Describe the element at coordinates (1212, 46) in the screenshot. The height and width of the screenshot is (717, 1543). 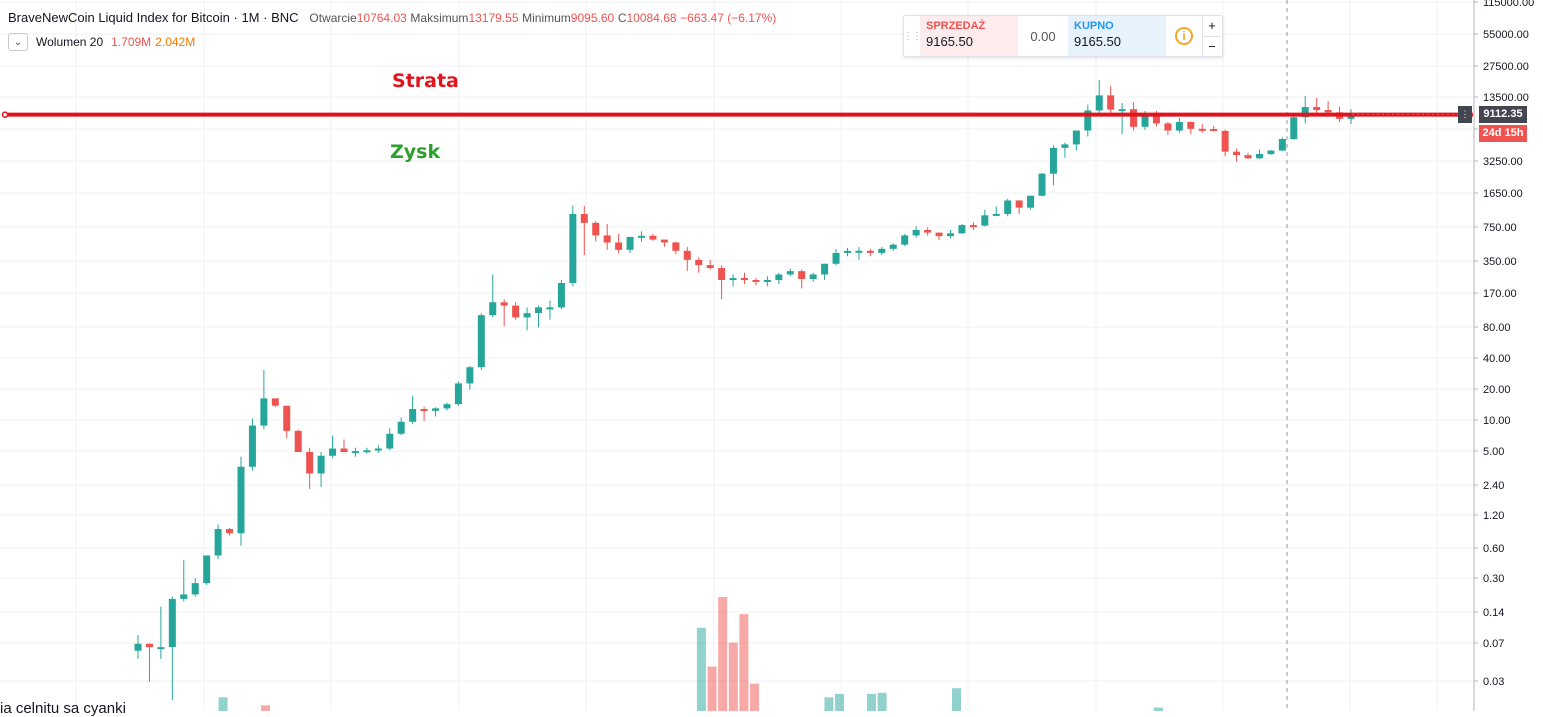
I see `decrease-button: −` at that location.